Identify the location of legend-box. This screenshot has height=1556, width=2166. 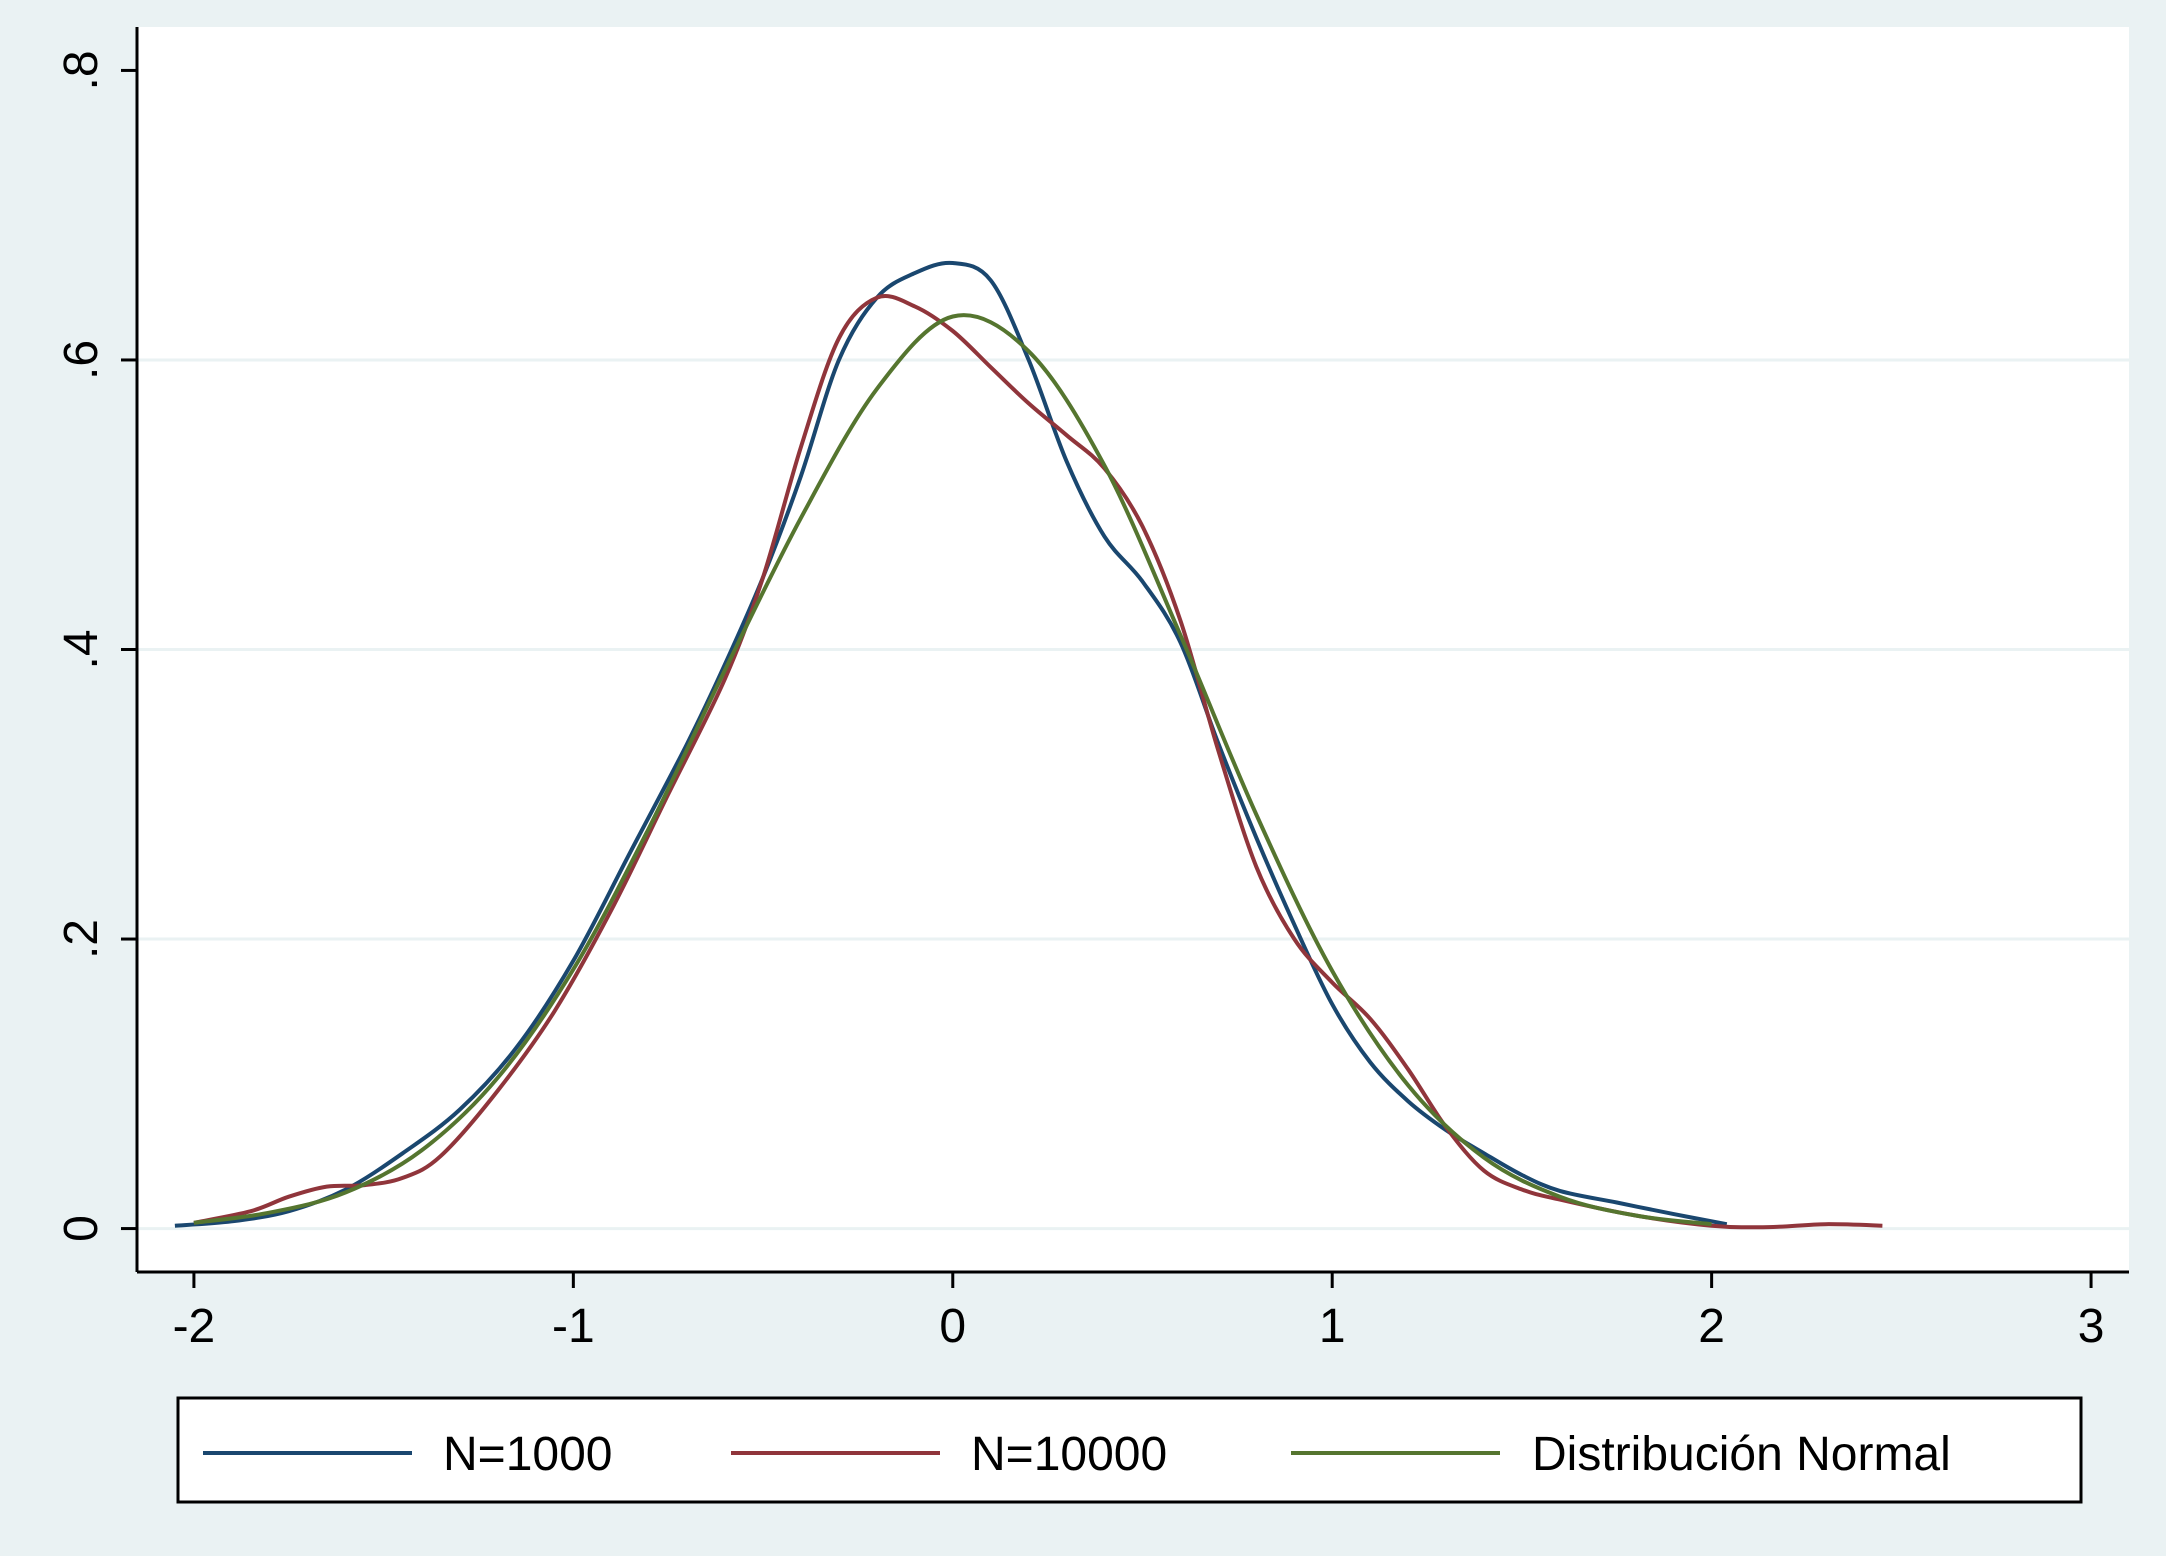
(1129, 1450).